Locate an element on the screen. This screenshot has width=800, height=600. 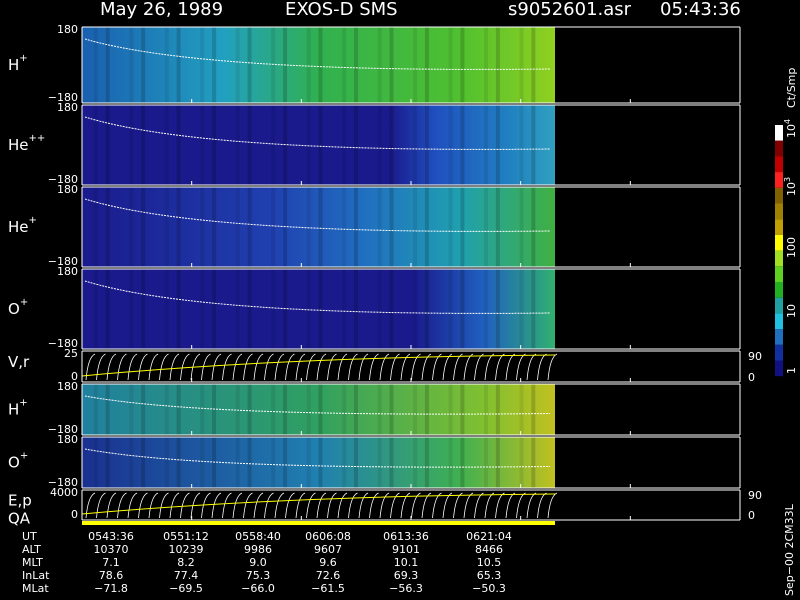
right-tick-label: 90 is located at coordinates (755, 356).